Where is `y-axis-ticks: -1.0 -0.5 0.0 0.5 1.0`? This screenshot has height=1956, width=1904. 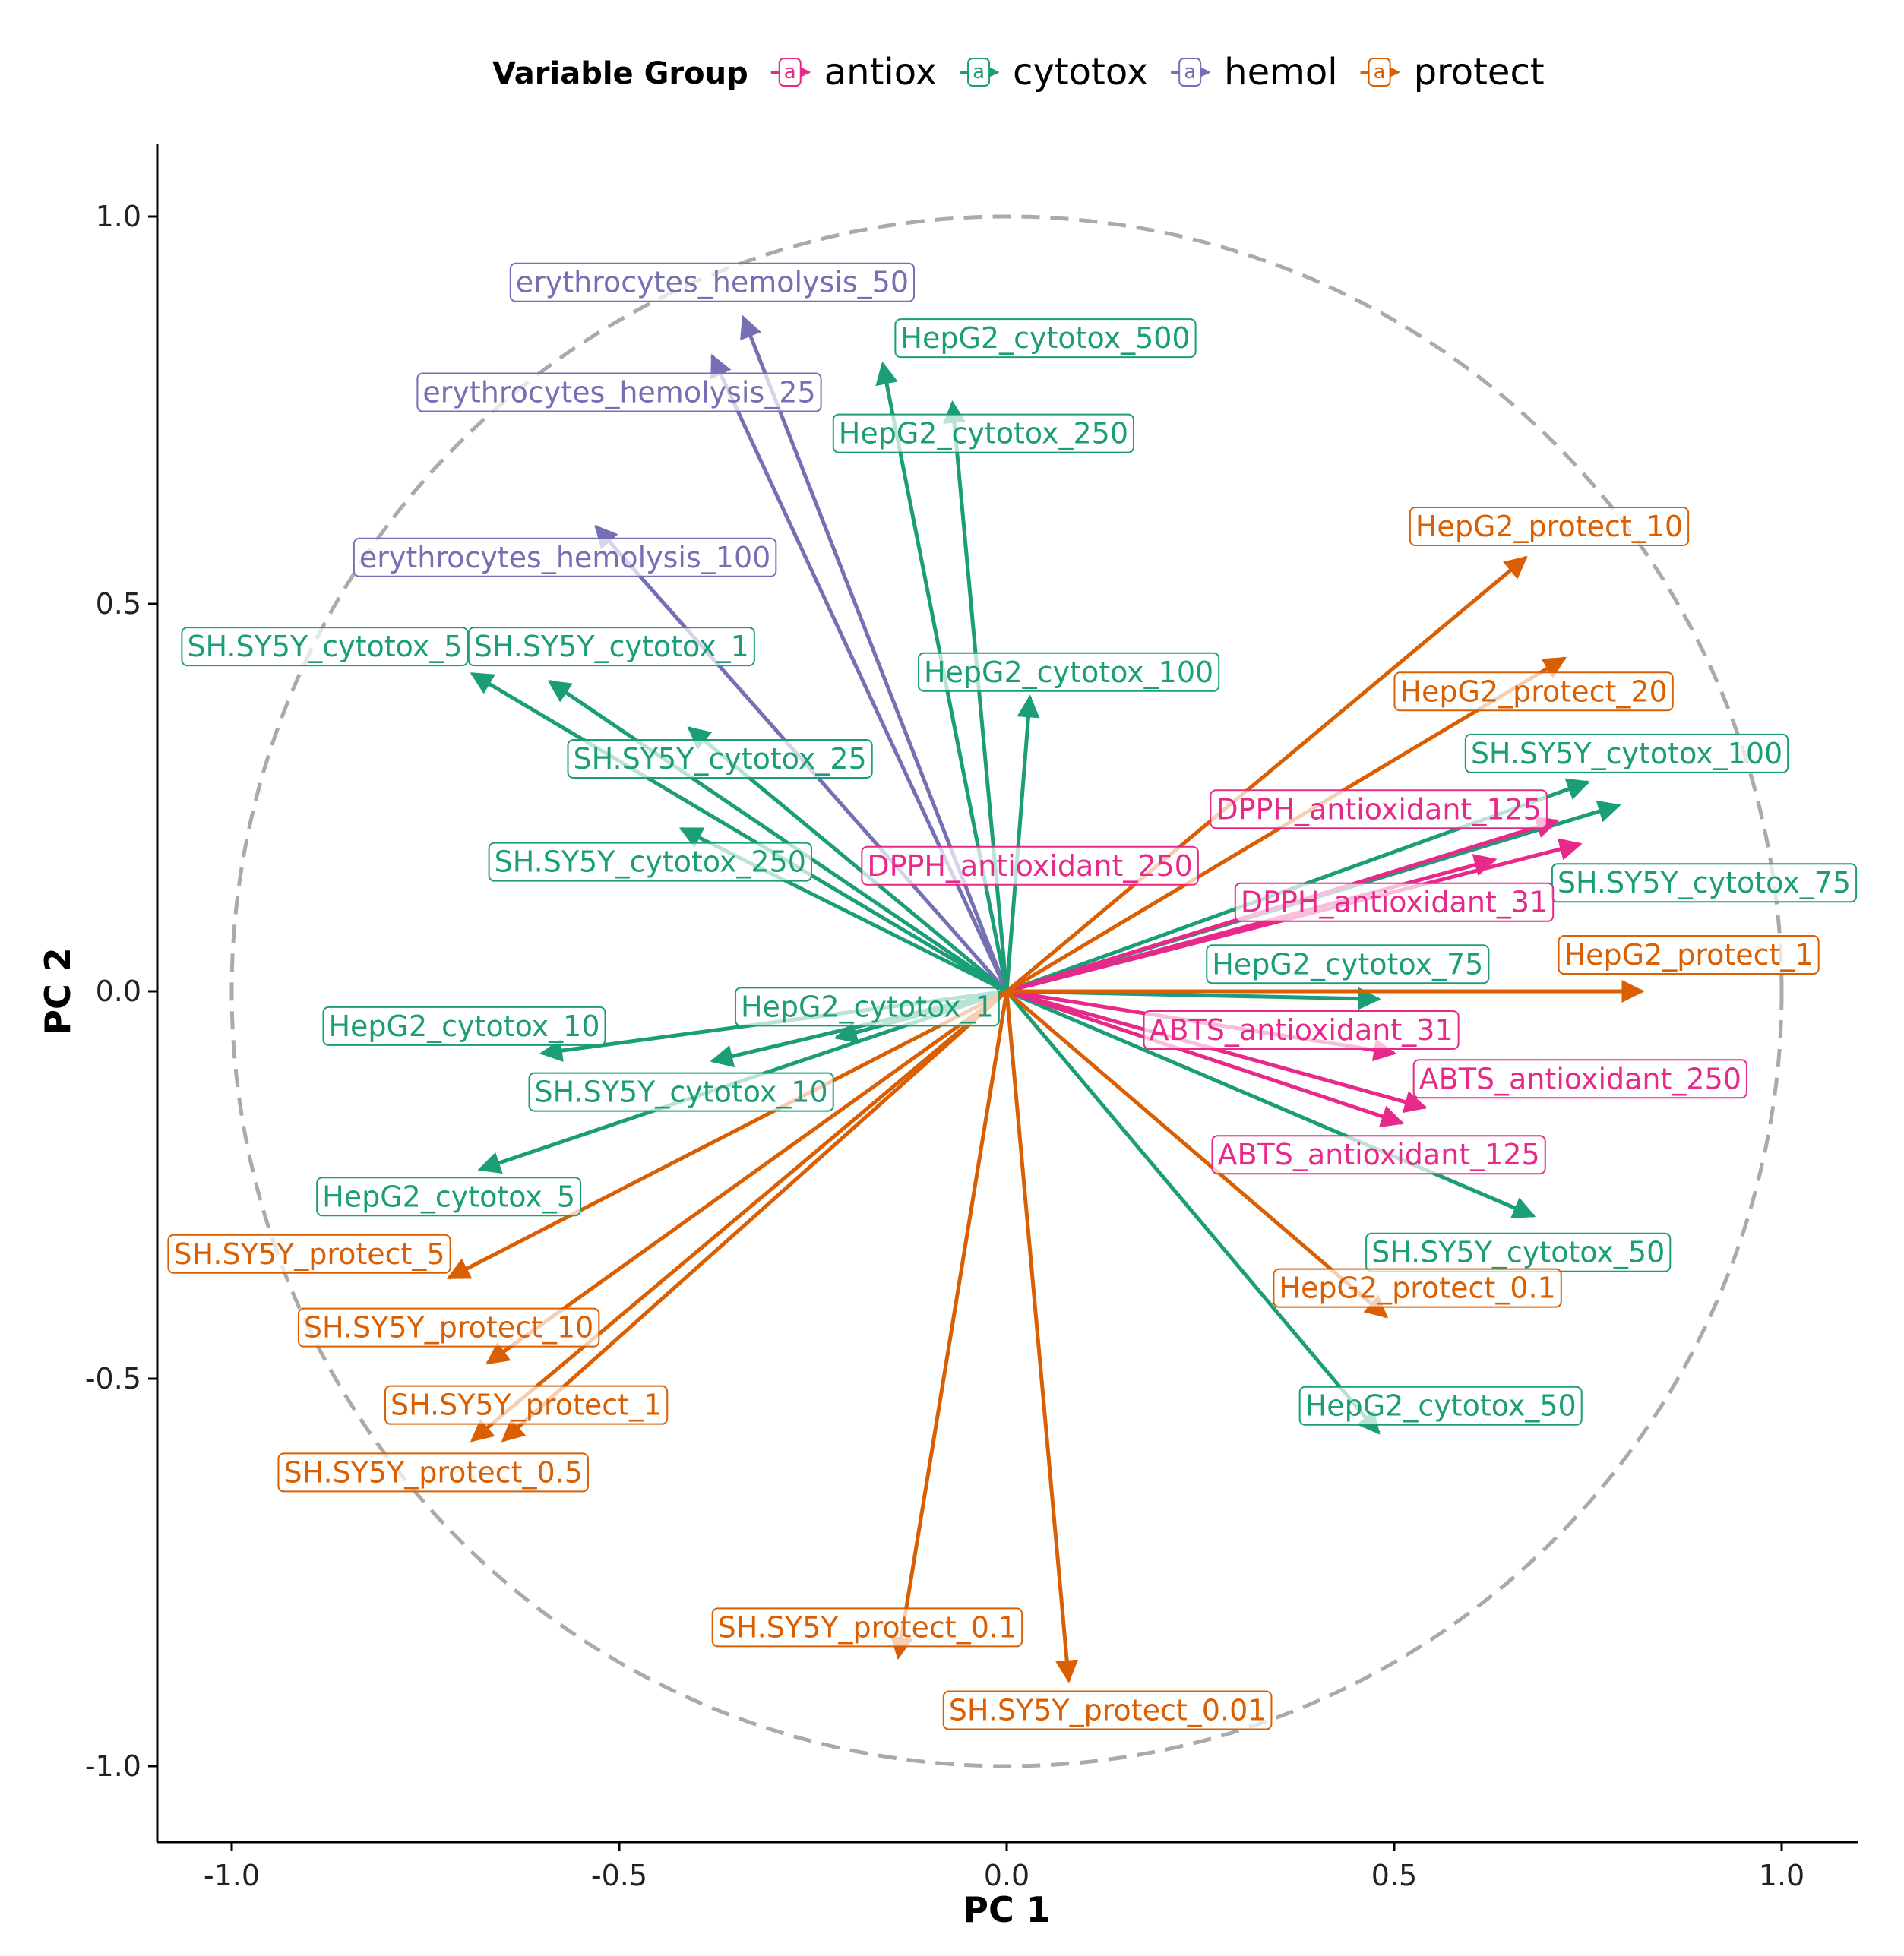 y-axis-ticks: -1.0 -0.5 0.0 0.5 1.0 is located at coordinates (121, 991).